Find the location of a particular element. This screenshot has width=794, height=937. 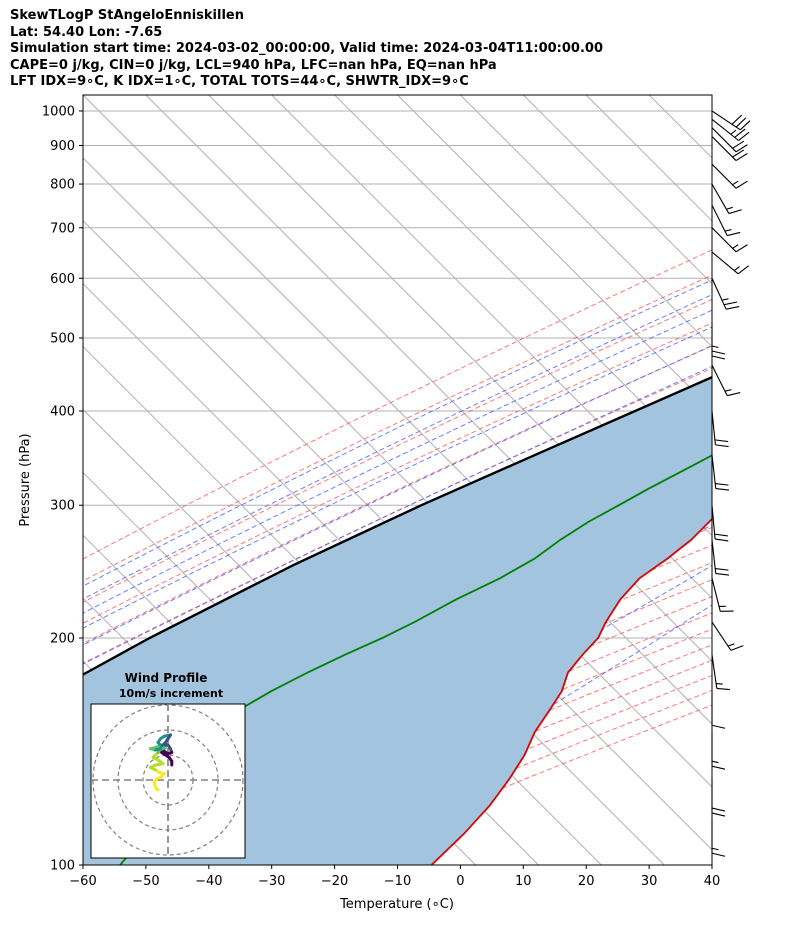

y-tick-label: 400 is located at coordinates (62, 412).